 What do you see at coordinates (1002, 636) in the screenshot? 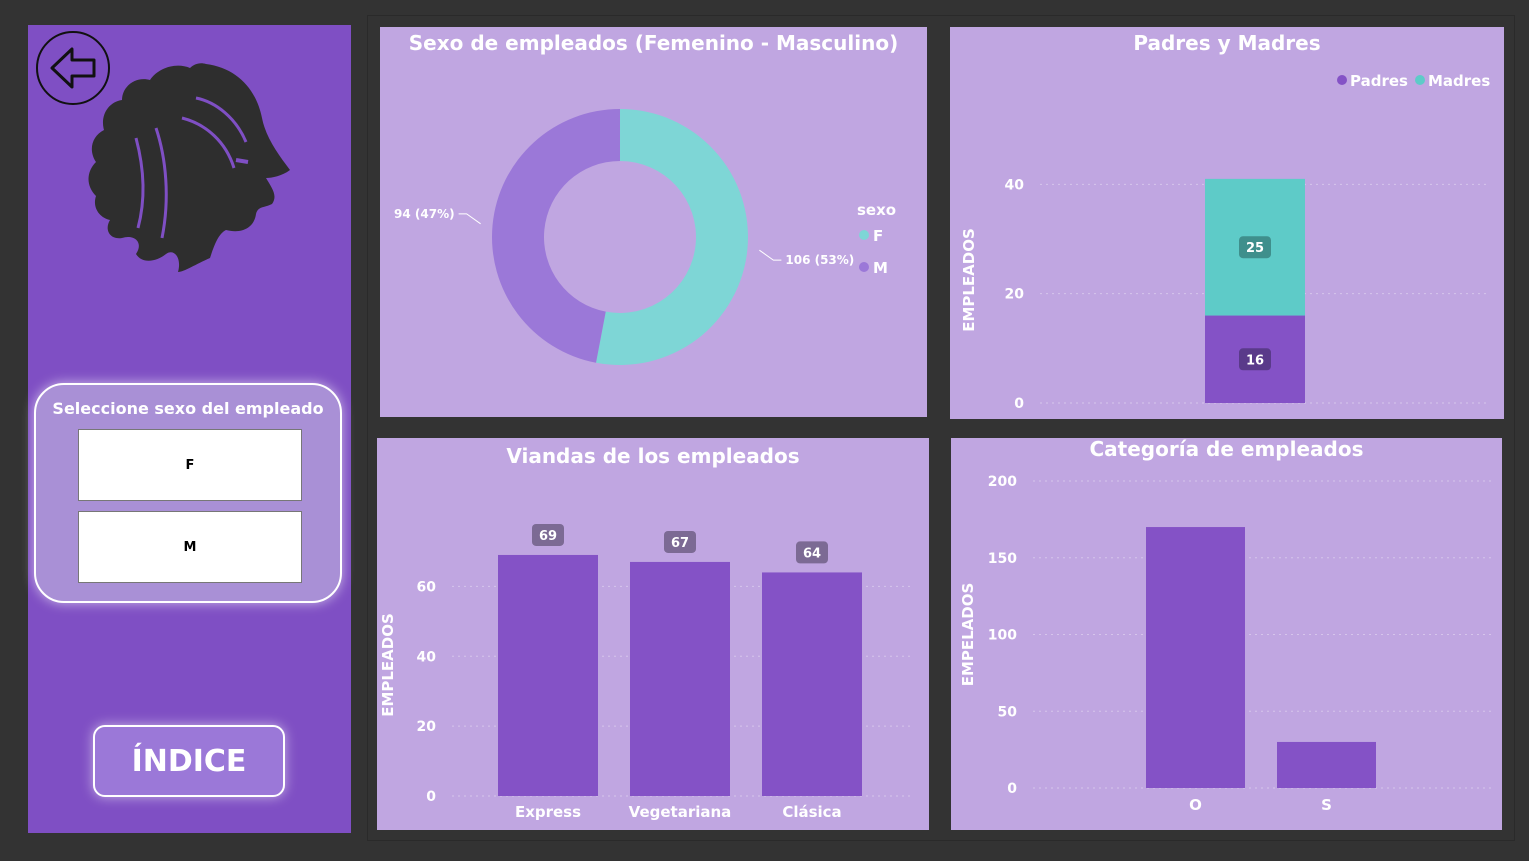
I see `y-tick-label: 100` at bounding box center [1002, 636].